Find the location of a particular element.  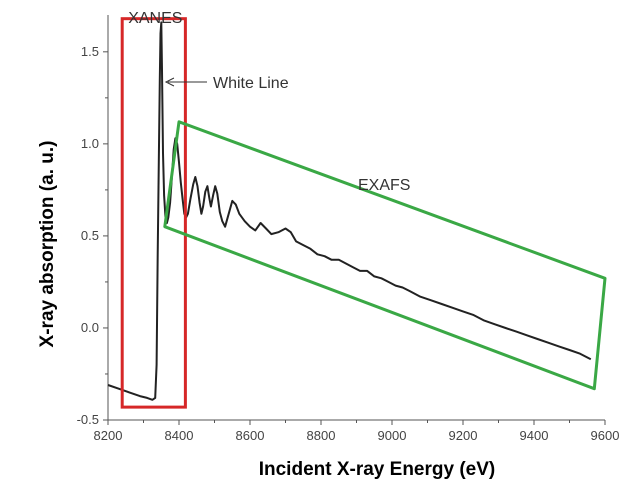

white-line-arrow-head is located at coordinates (169, 82).